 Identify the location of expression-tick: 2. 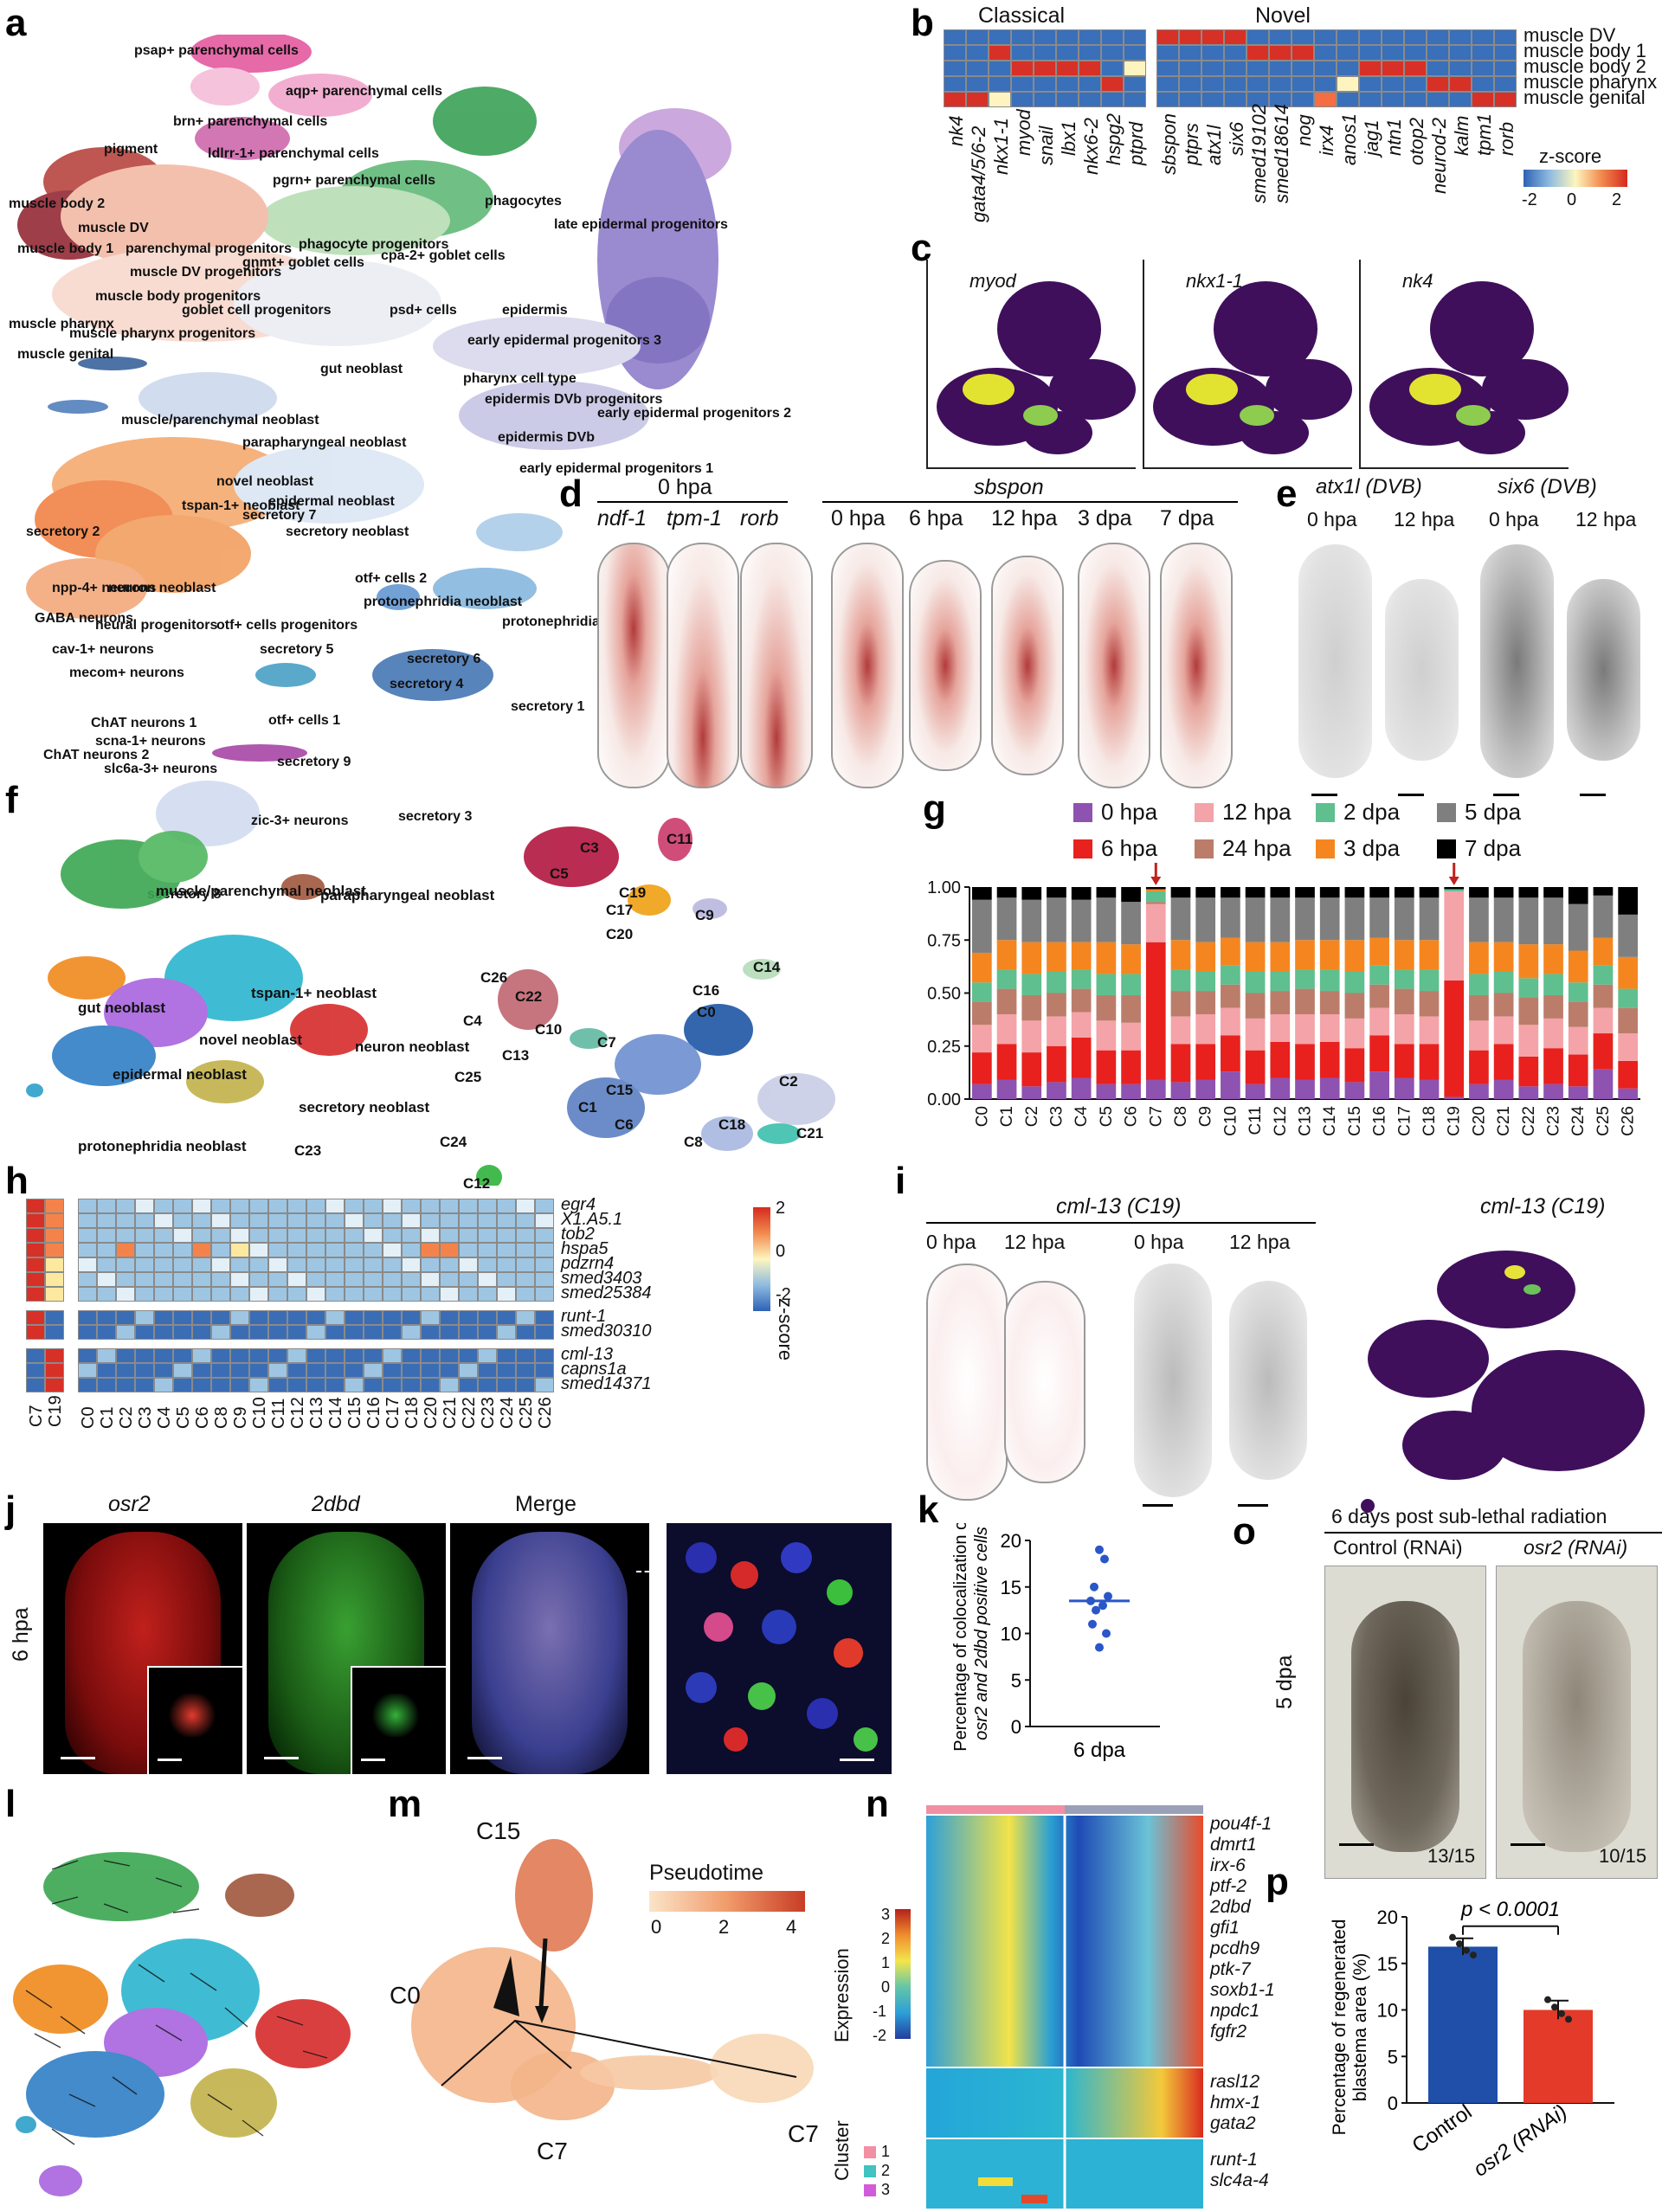
(886, 1938).